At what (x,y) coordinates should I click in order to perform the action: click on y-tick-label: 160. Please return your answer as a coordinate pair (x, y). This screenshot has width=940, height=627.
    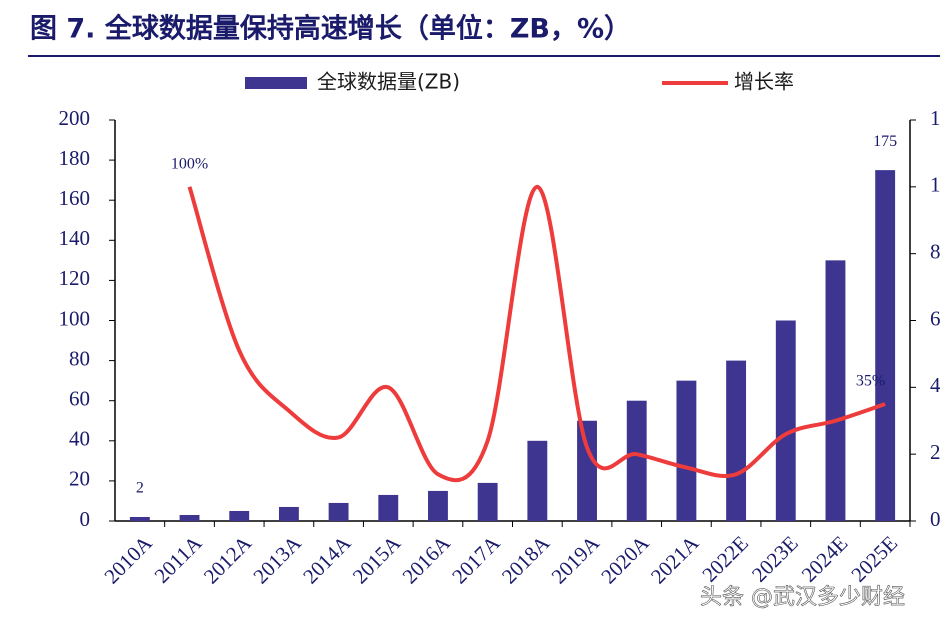
    Looking at the image, I should click on (75, 198).